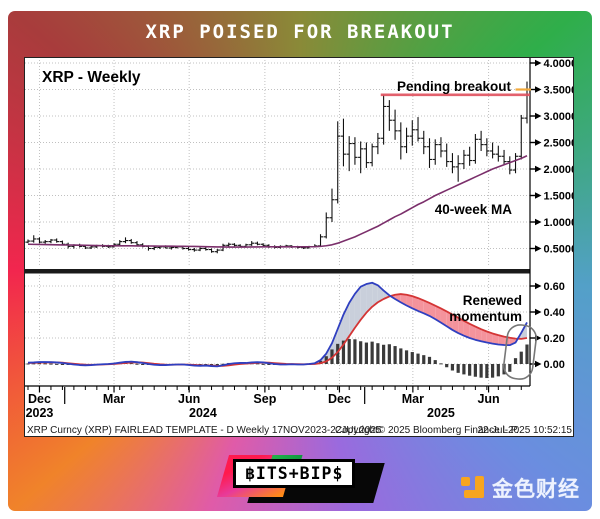  What do you see at coordinates (554, 365) in the screenshot?
I see `svg-text: 0.00` at bounding box center [554, 365].